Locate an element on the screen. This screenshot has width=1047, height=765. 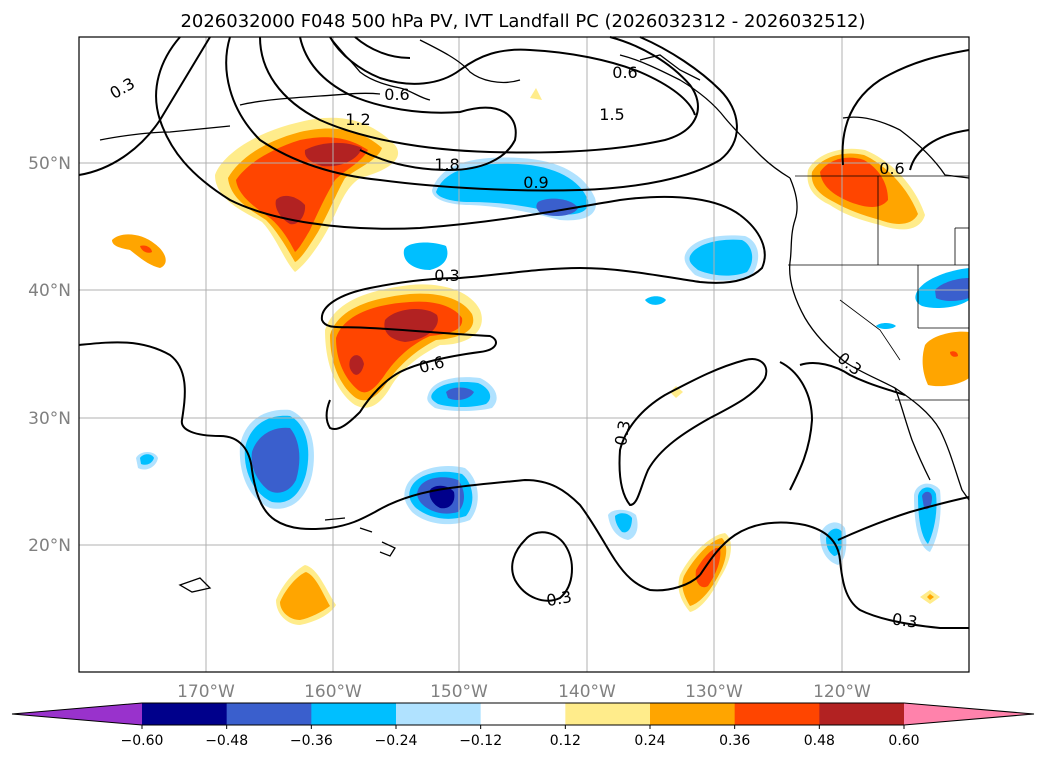
colorbar-extend-high is located at coordinates (969, 714).